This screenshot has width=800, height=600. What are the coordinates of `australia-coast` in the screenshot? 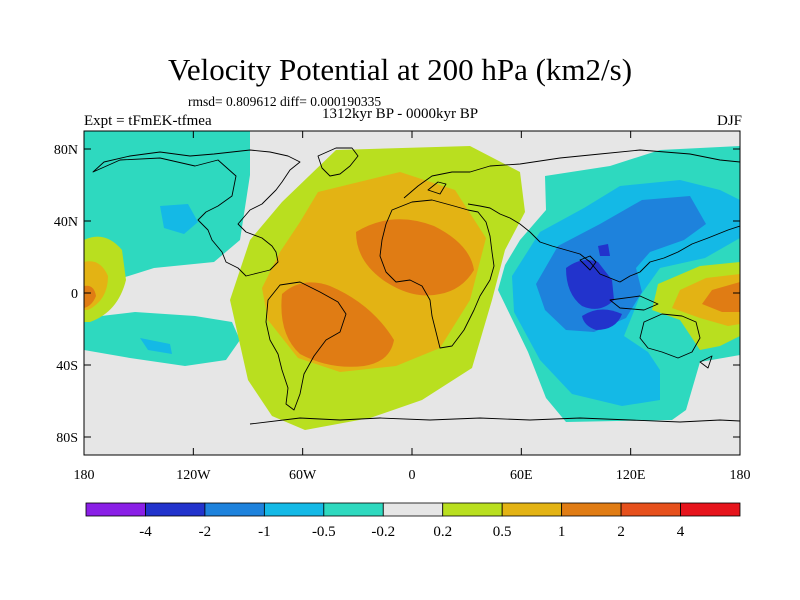 It's located at (670, 336).